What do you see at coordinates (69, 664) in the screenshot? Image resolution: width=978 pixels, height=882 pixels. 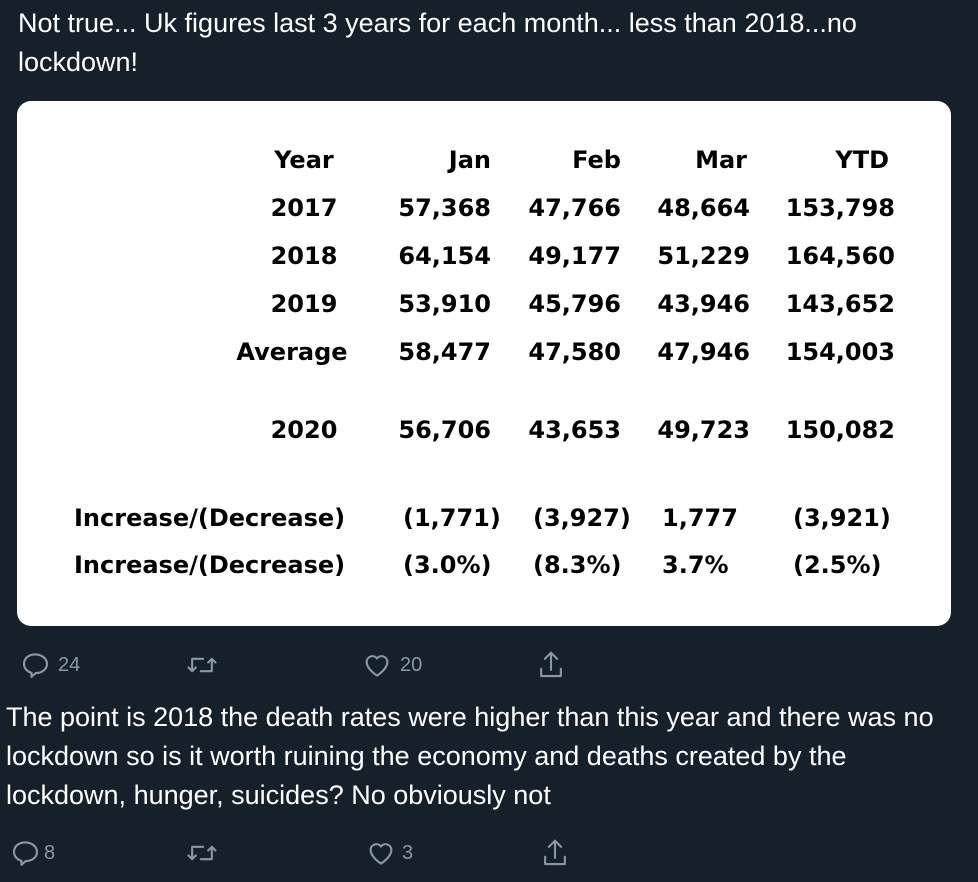 I see `reply-count: 24` at bounding box center [69, 664].